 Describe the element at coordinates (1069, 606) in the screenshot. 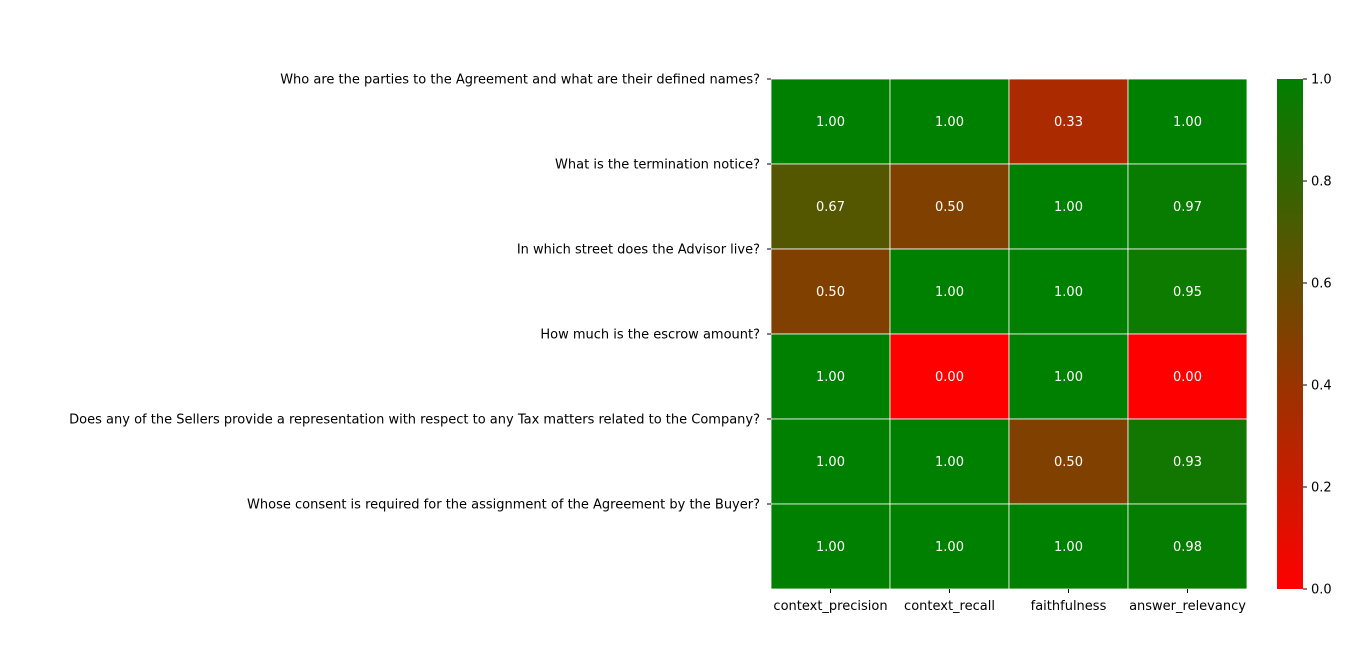

I see `x-tick-label: faithfulness` at that location.